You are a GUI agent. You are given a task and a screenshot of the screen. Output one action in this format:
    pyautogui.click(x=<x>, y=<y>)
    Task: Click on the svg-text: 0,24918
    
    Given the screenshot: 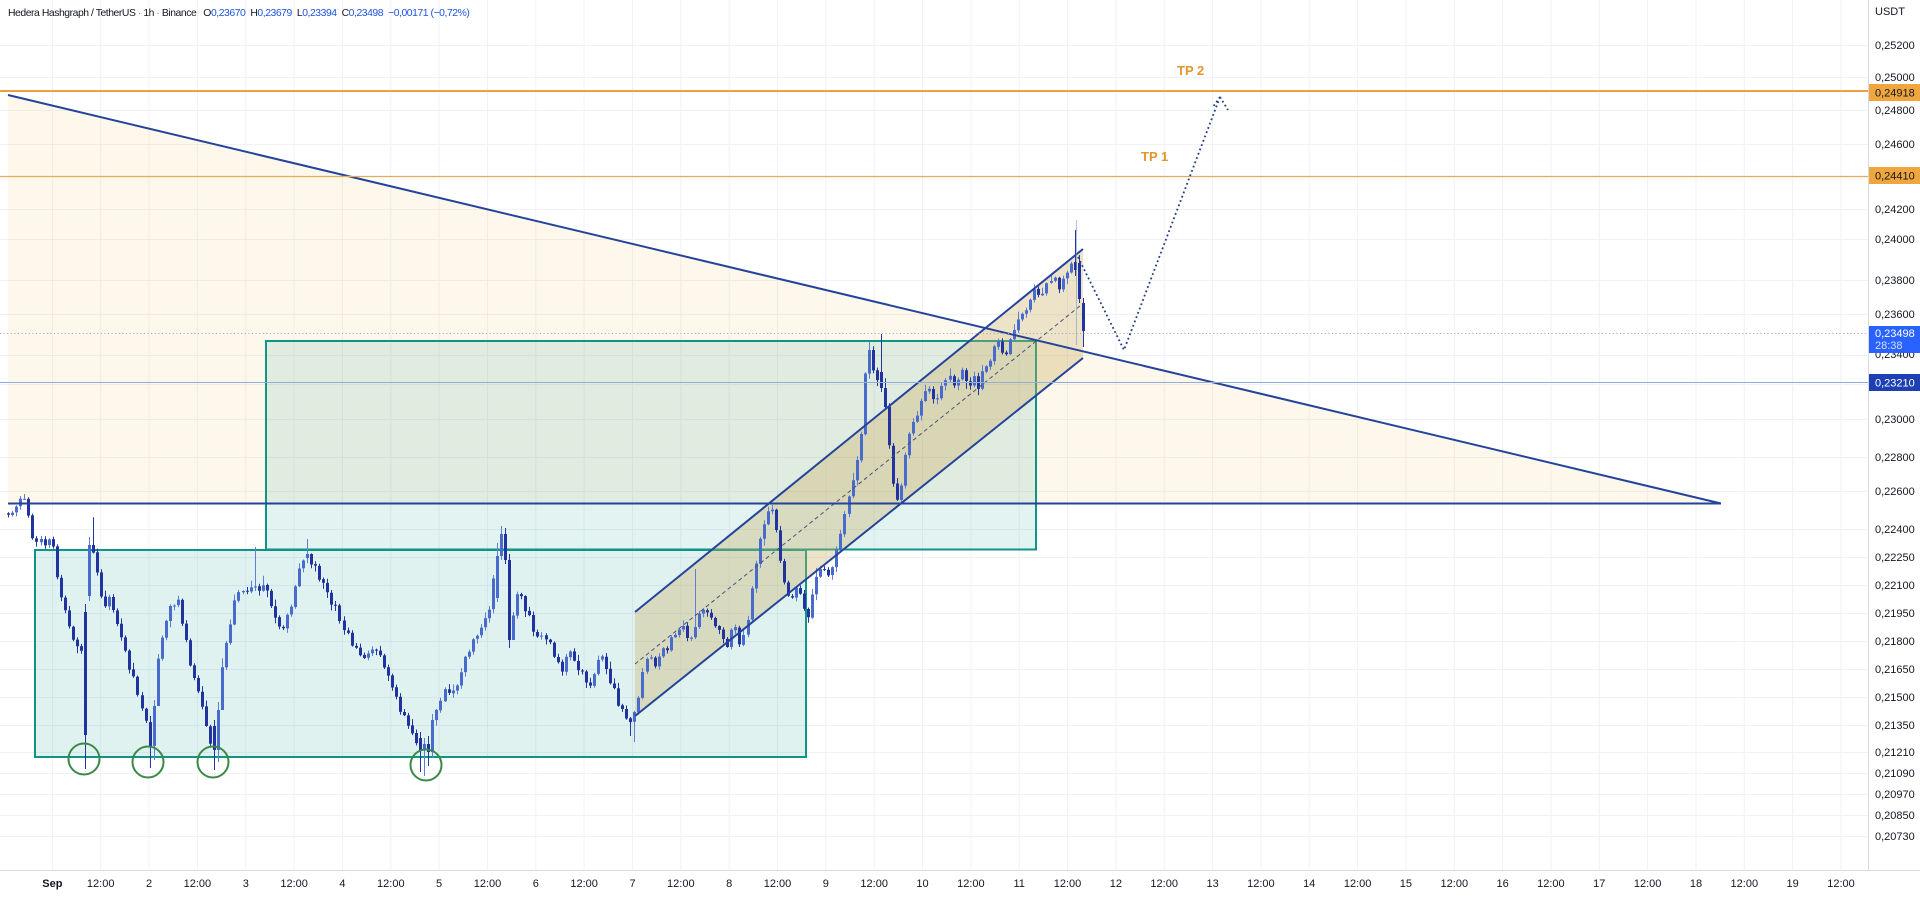 What is the action you would take?
    pyautogui.click(x=1895, y=94)
    